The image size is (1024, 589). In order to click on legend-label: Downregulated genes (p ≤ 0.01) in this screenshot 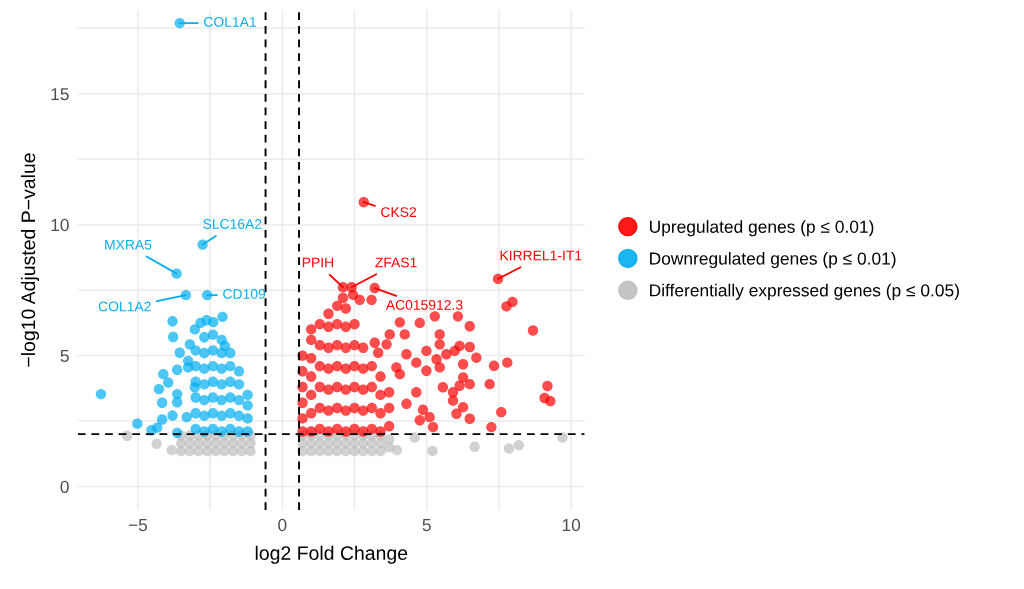, I will do `click(773, 260)`.